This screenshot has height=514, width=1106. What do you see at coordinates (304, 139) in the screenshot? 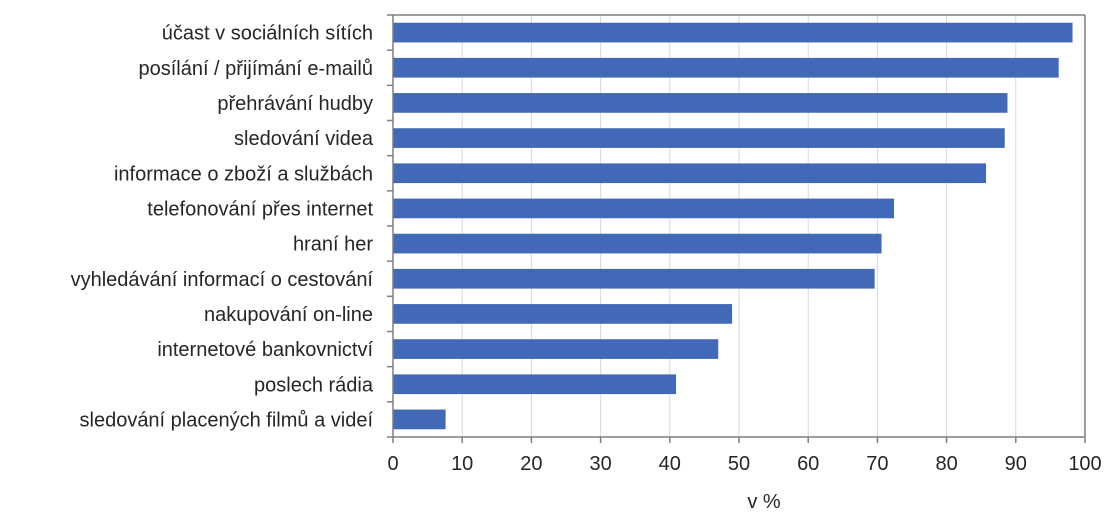
I see `category-label: sledování videa` at bounding box center [304, 139].